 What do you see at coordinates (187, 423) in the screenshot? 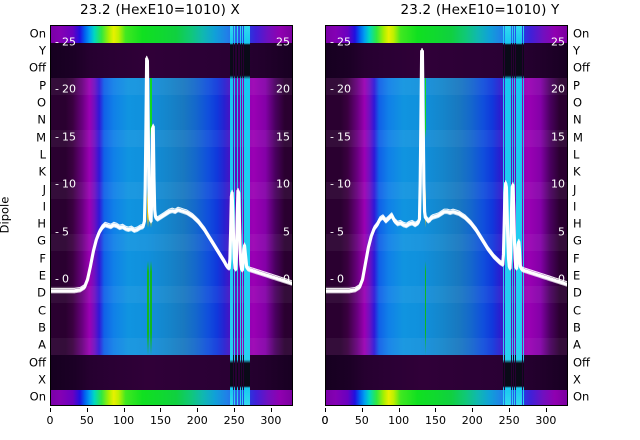
I see `x-axis-x: 0 50 100 150 200 250 300 0` at bounding box center [187, 423].